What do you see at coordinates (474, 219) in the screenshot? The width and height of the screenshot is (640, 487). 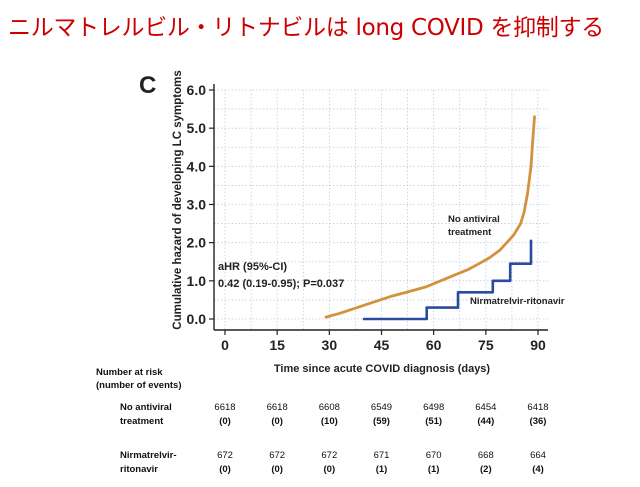 I see `series-label-no-antiviral-1: No antiviral` at bounding box center [474, 219].